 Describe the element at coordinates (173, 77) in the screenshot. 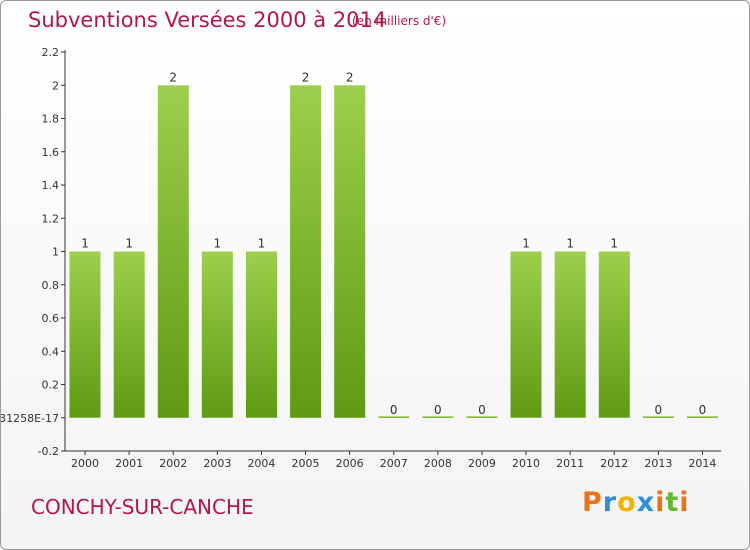

I see `data-label-2002: 2` at that location.